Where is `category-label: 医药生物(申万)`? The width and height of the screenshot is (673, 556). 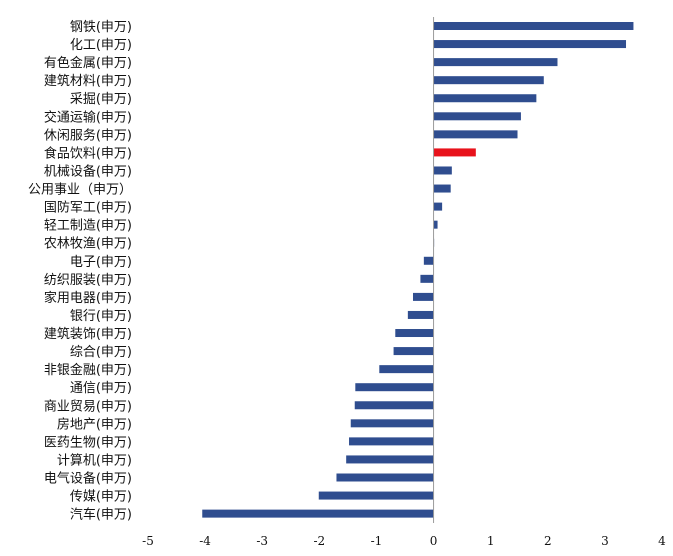 category-label: 医药生物(申万) is located at coordinates (88, 442).